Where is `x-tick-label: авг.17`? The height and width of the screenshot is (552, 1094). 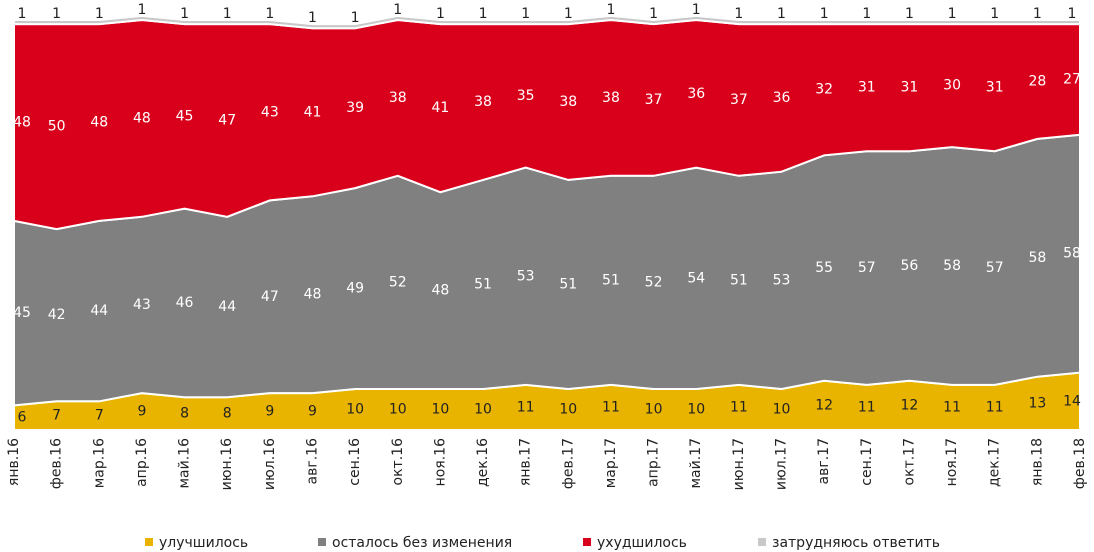 x-tick-label: авг.17 is located at coordinates (824, 461).